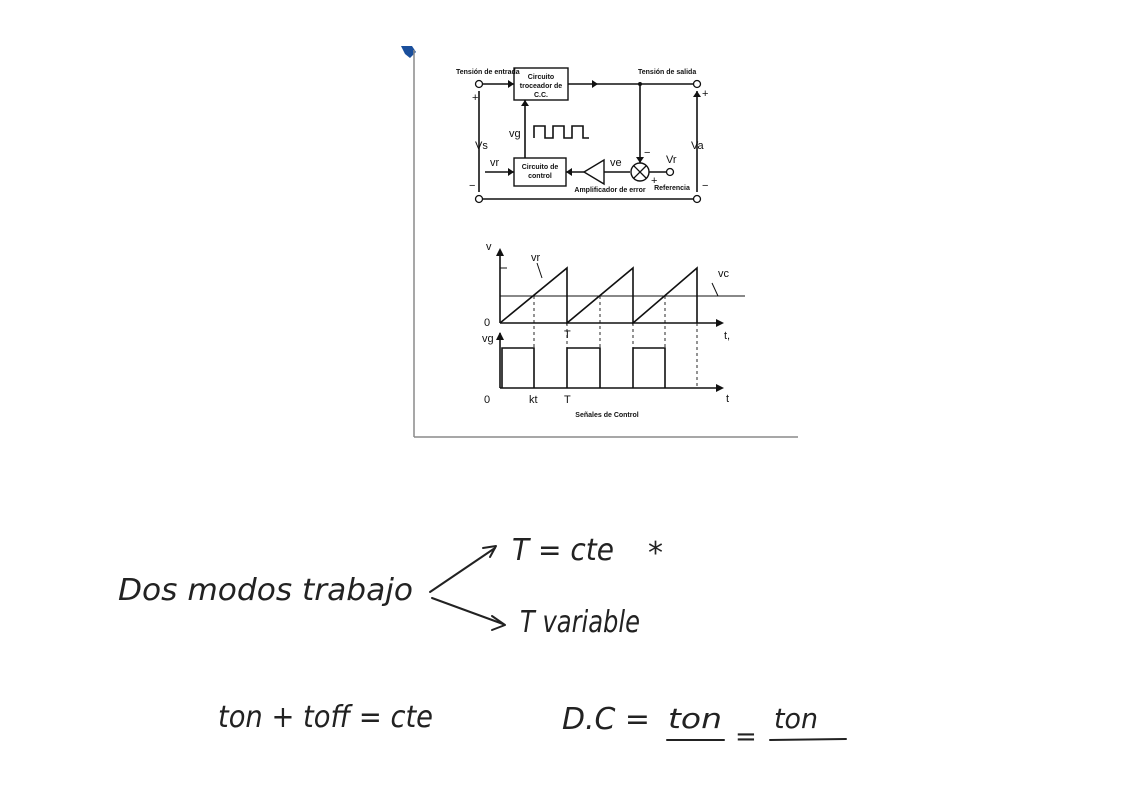  Describe the element at coordinates (672, 188) in the screenshot. I see `reference-label: Referencia` at that location.